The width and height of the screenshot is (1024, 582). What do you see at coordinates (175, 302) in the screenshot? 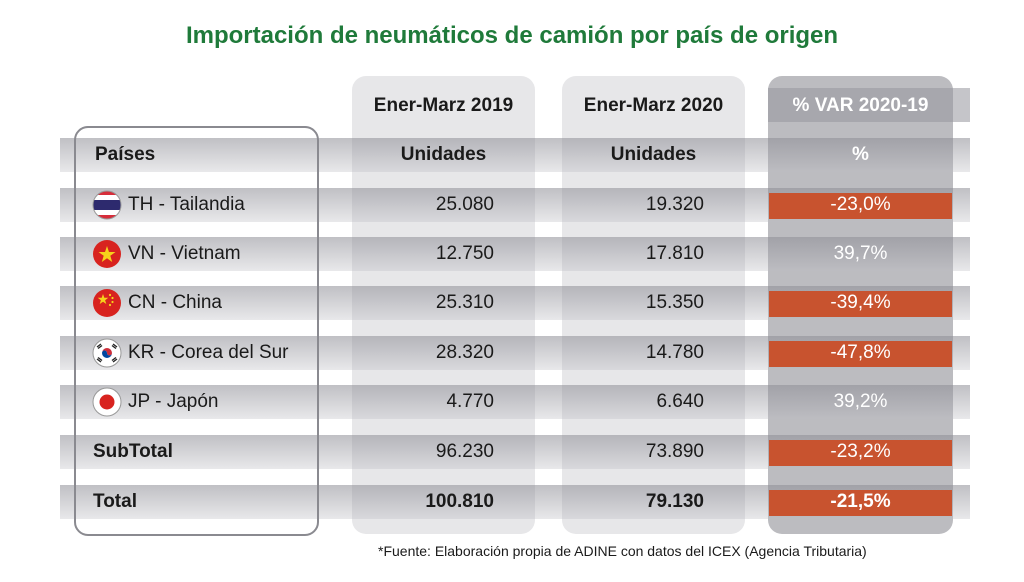
I see `country-name: CN - China` at bounding box center [175, 302].